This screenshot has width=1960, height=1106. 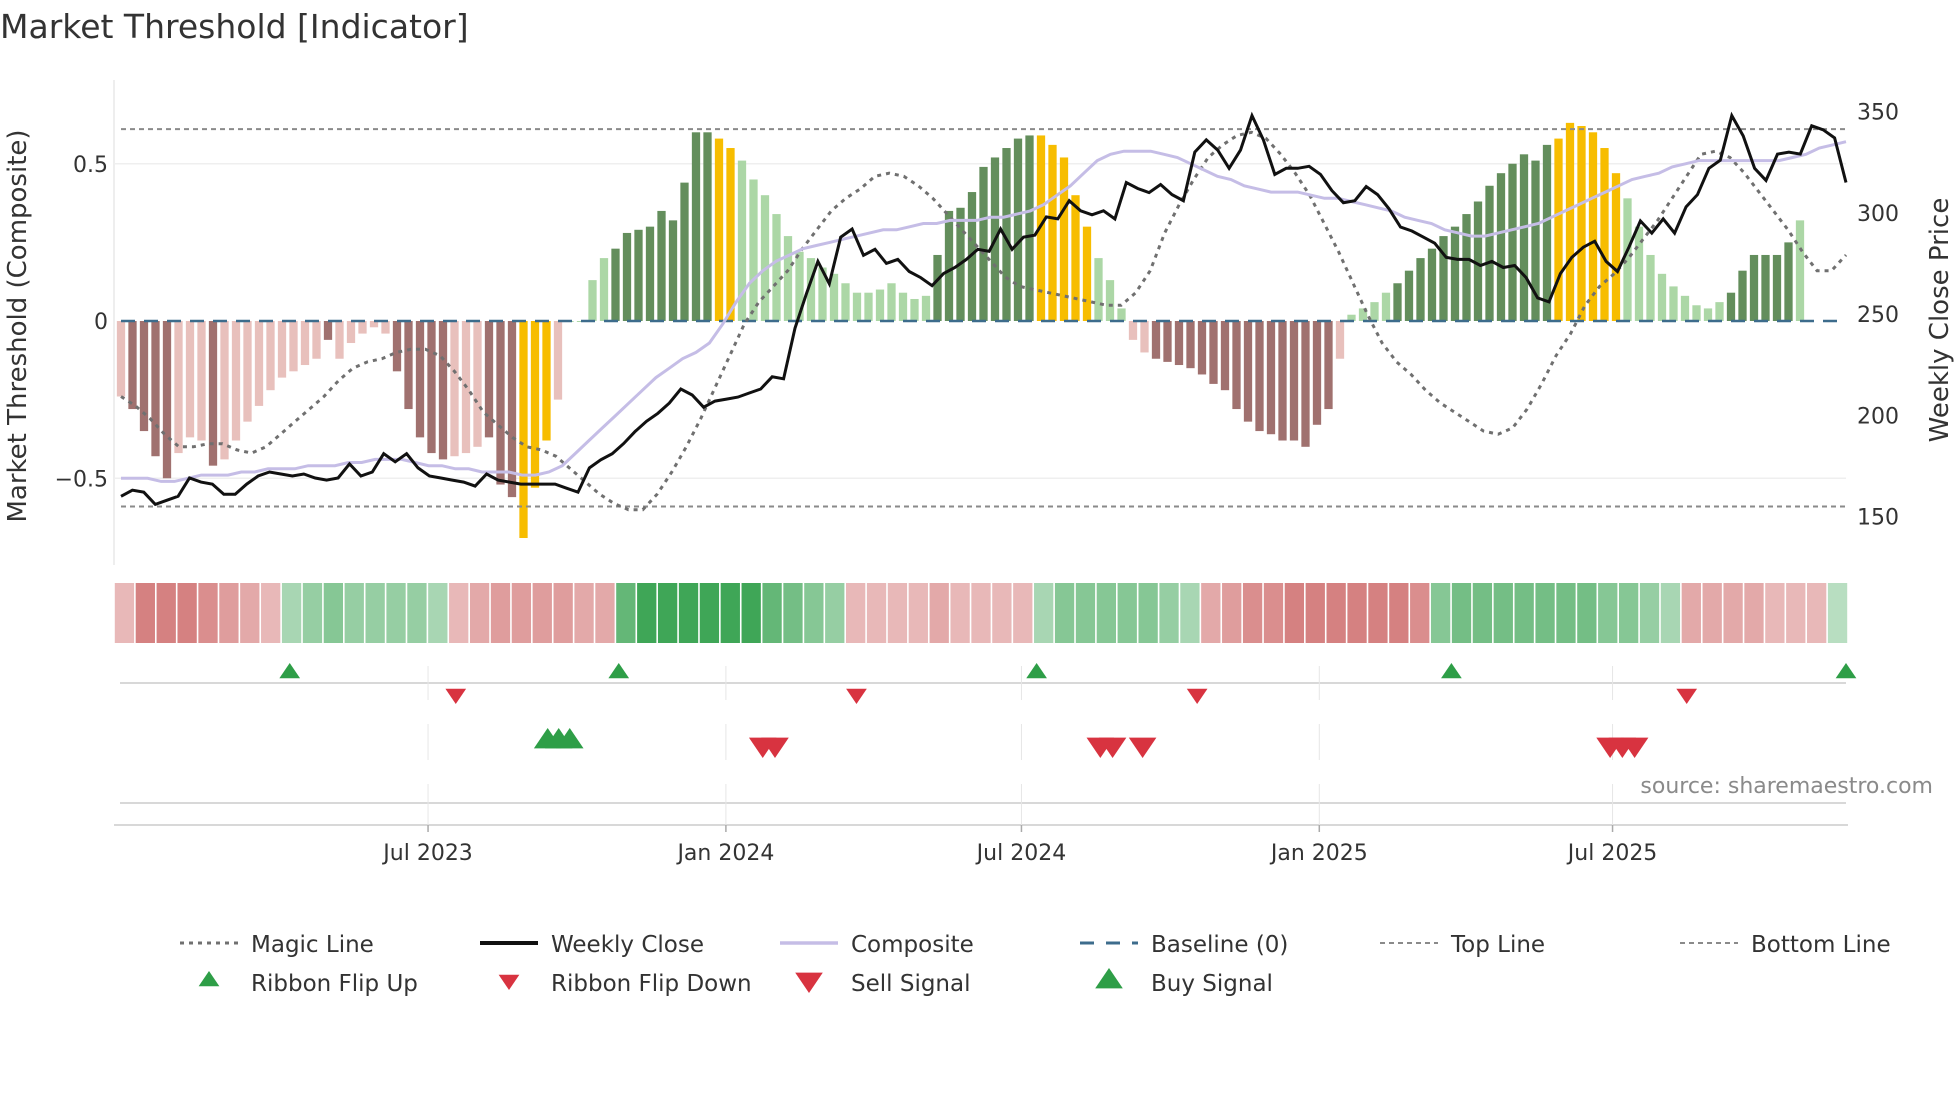 What do you see at coordinates (1318, 853) in the screenshot?
I see `x-tick-label-3: Jan 2025` at bounding box center [1318, 853].